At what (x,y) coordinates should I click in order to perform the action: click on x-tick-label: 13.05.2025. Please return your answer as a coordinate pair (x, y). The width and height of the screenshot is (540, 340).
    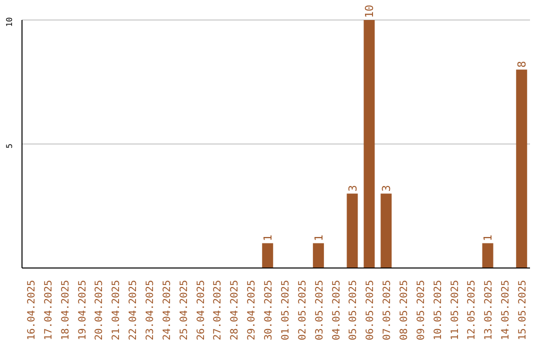
    Looking at the image, I should click on (489, 310).